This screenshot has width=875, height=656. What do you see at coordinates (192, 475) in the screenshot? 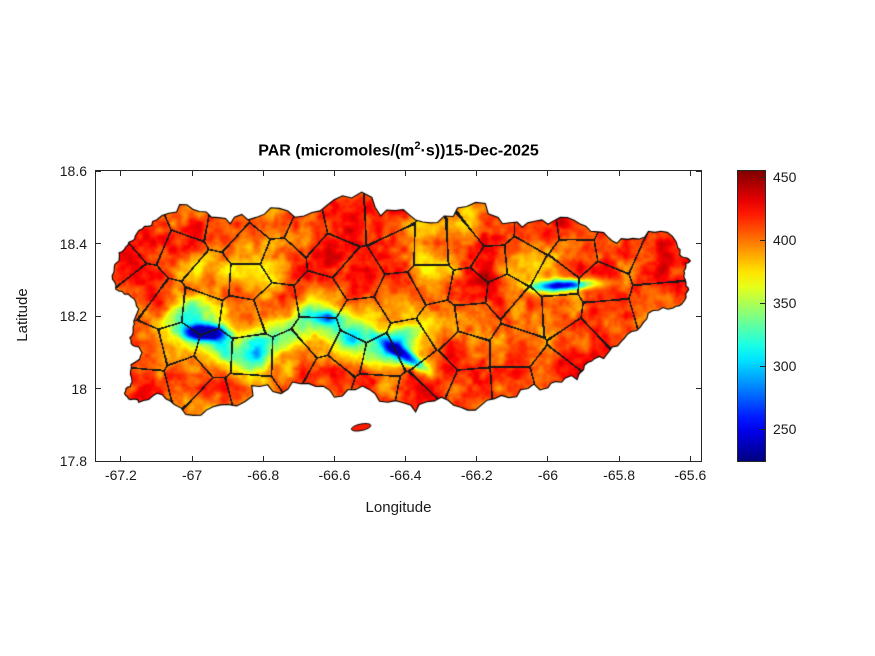
I see `x-tick-label: -67` at bounding box center [192, 475].